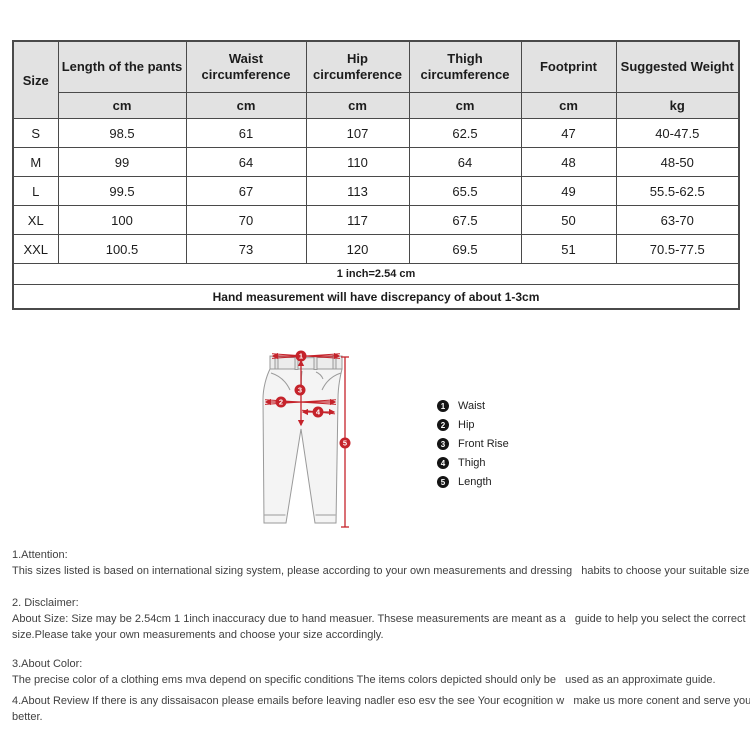 The width and height of the screenshot is (750, 750). I want to click on legend-label: Thigh, so click(472, 463).